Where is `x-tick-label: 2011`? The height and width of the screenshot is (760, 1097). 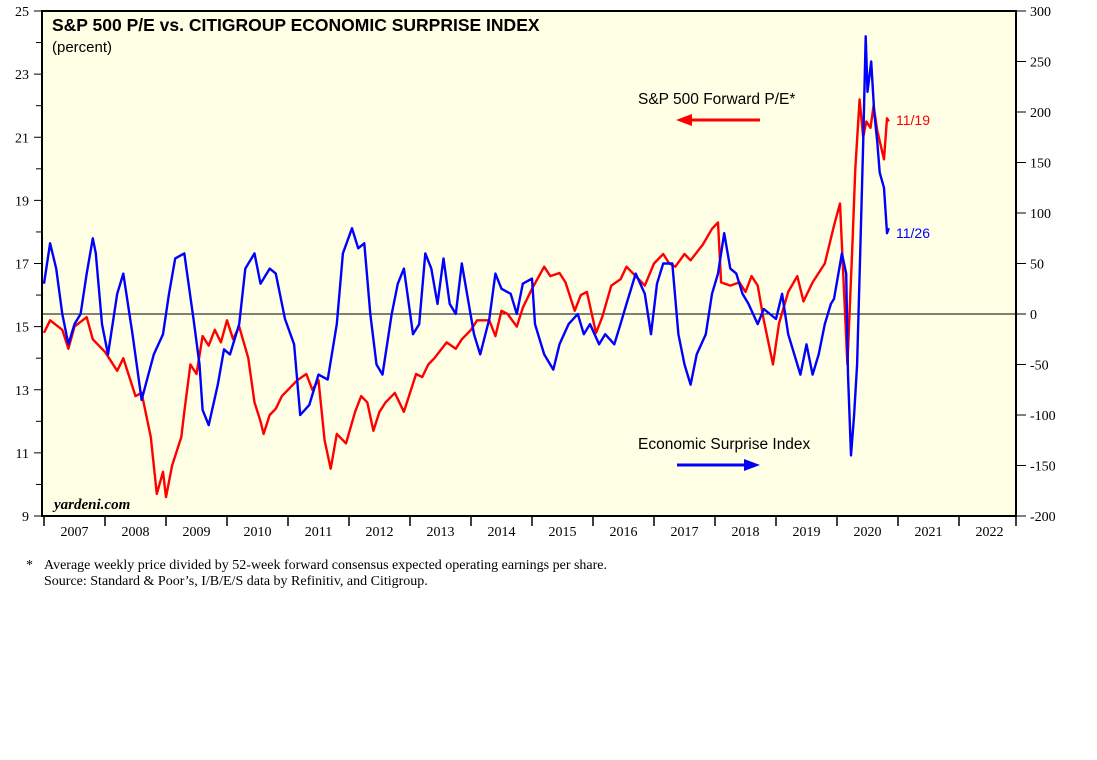 x-tick-label: 2011 is located at coordinates (318, 532).